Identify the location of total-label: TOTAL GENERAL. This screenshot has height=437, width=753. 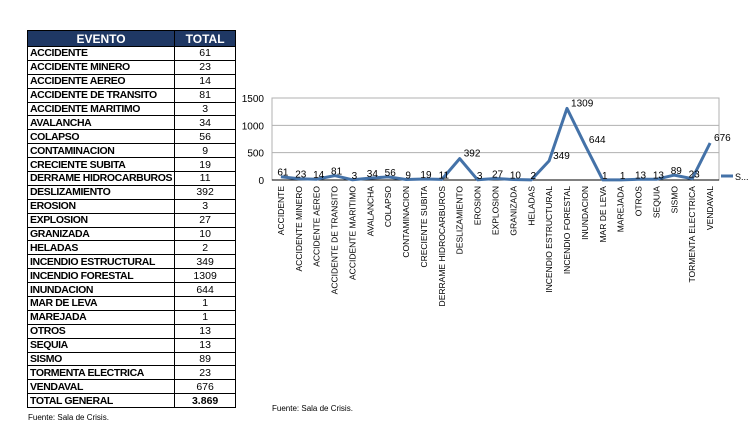
(101, 401).